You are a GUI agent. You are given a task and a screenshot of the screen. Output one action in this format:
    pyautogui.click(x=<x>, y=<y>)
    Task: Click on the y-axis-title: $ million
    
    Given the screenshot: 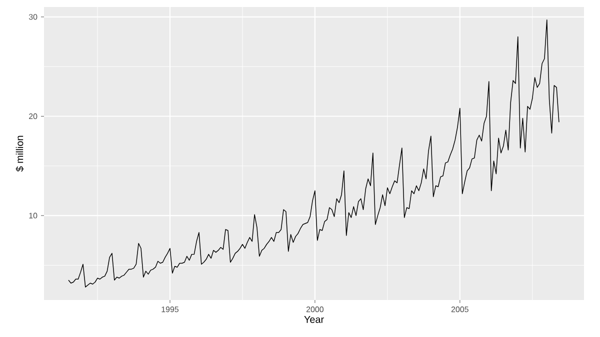 What is the action you would take?
    pyautogui.click(x=20, y=154)
    